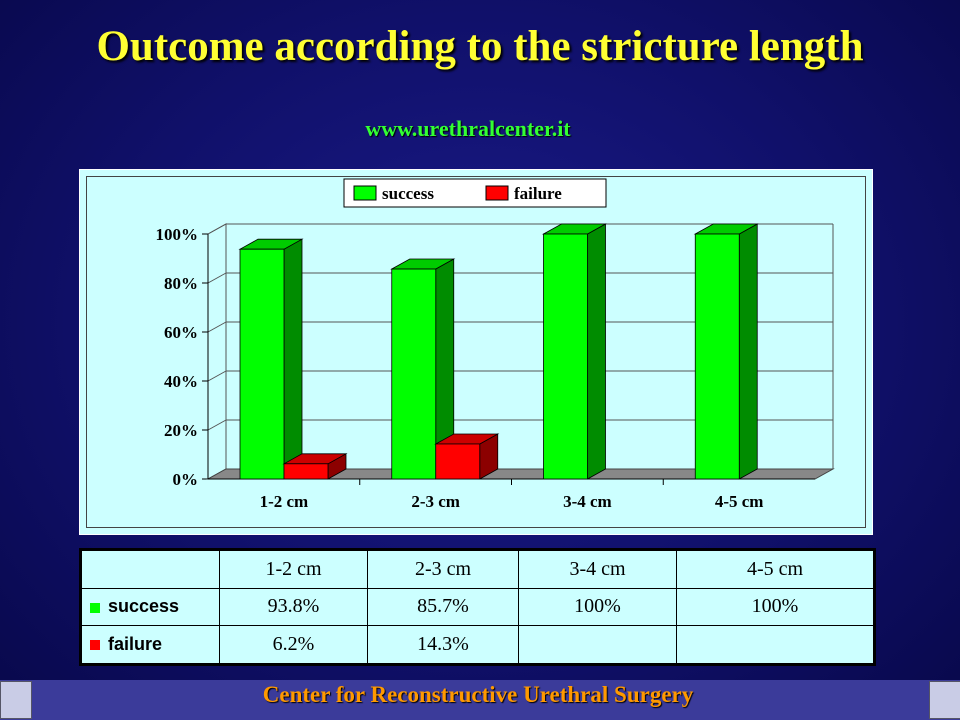 Image resolution: width=960 pixels, height=720 pixels. Describe the element at coordinates (181, 332) in the screenshot. I see `y-tick-label: 60%` at that location.